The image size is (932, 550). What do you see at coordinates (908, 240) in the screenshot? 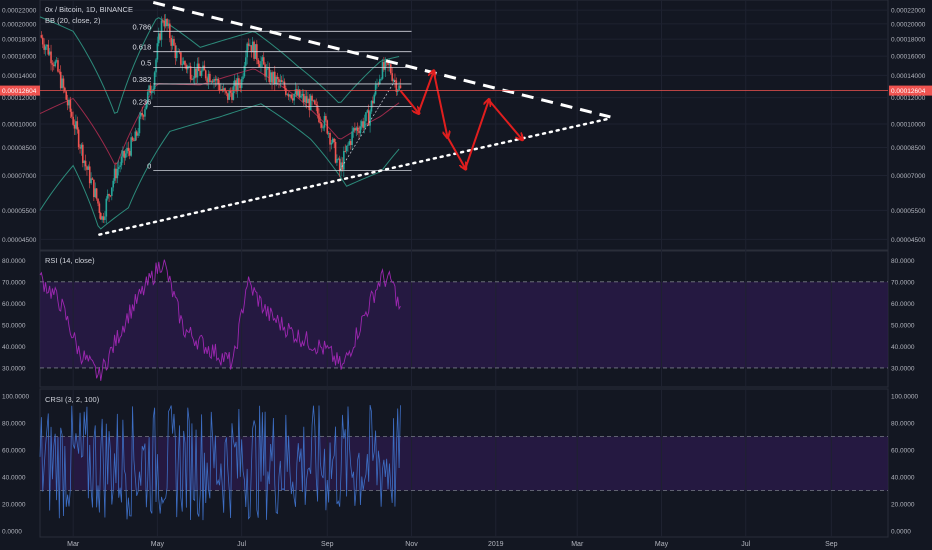
I see `y-tick-right-10: 0.00004500` at bounding box center [908, 240].